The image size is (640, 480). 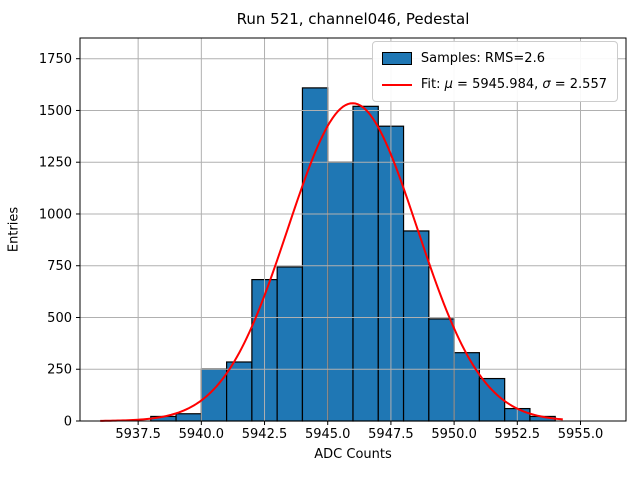 I want to click on y-tick-label: 0, so click(x=68, y=422).